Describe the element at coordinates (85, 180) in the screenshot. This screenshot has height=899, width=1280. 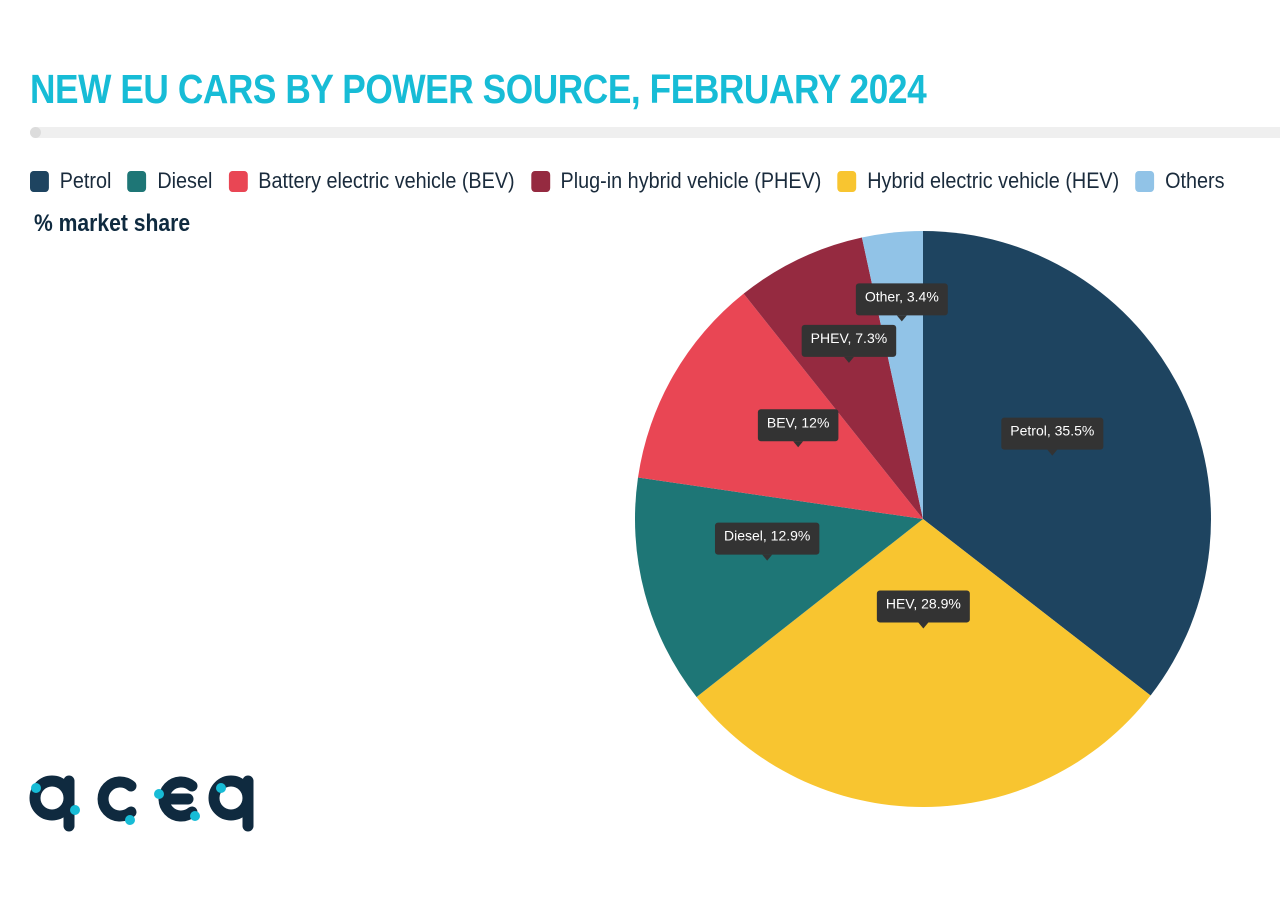
I see `legend-label-petrol: Petrol` at that location.